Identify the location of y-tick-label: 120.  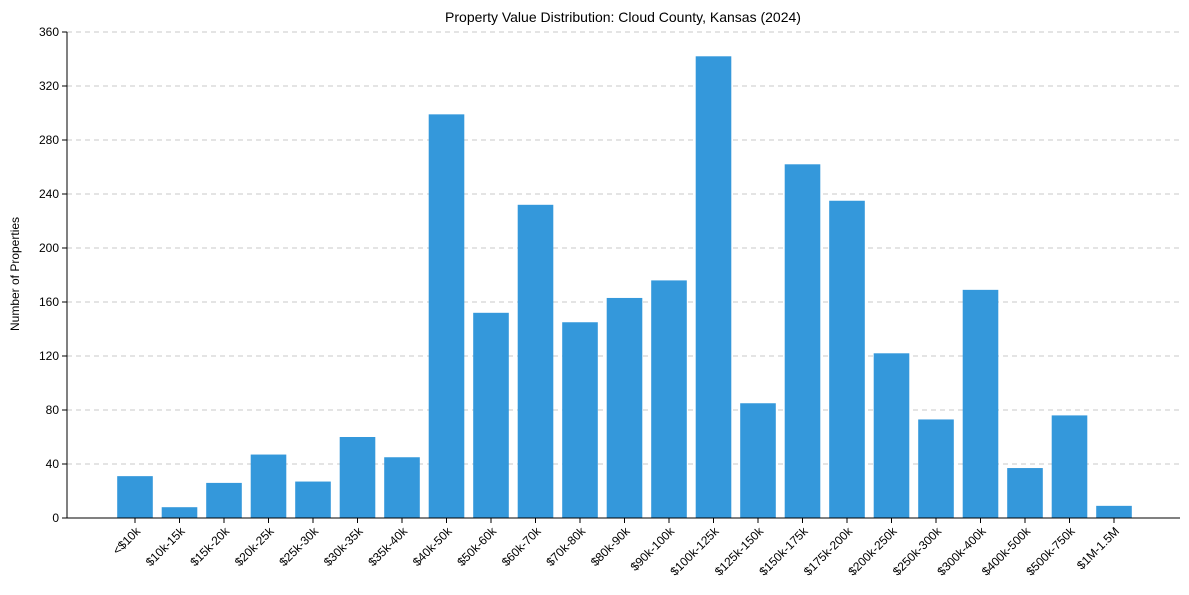
(49, 356).